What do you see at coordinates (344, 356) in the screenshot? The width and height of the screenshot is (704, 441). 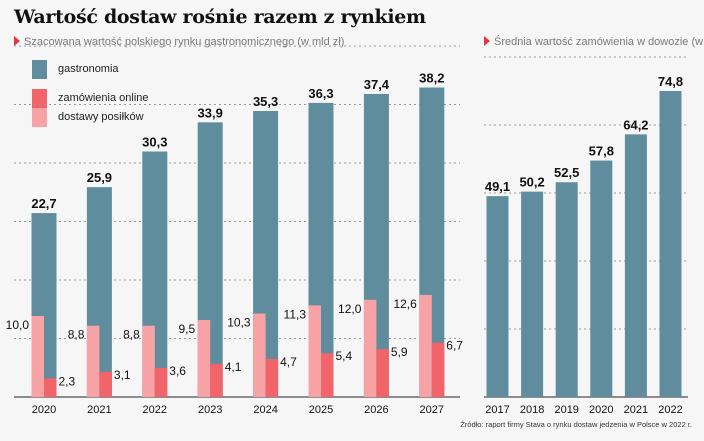 I see `data-label-zamowienia-online: 5,4` at bounding box center [344, 356].